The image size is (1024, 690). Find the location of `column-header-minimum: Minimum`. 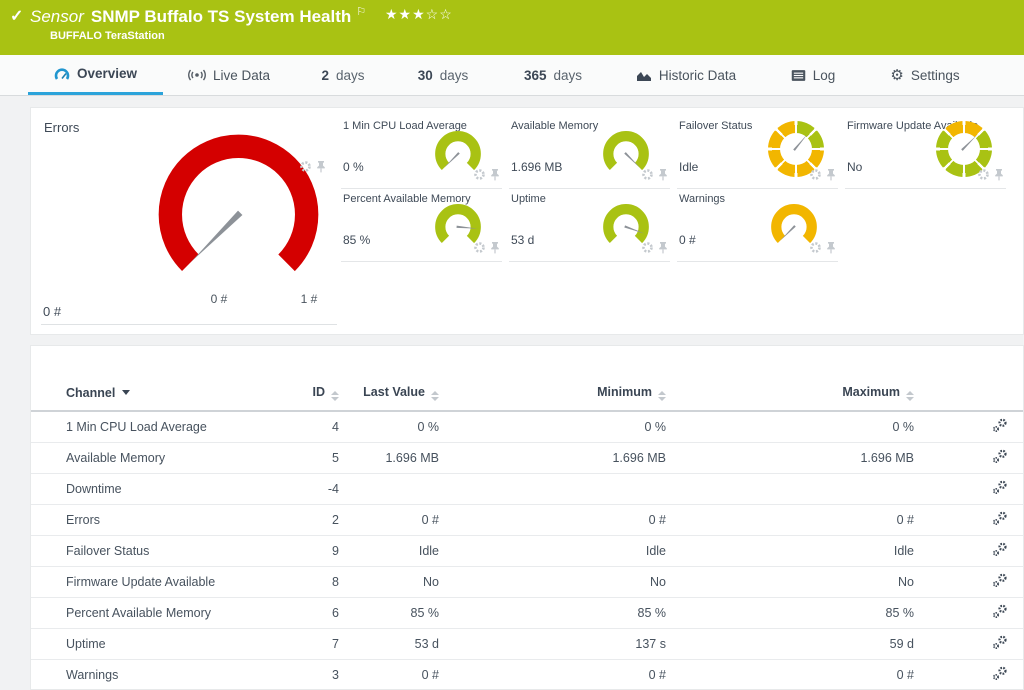

column-header-minimum: Minimum is located at coordinates (554, 396).